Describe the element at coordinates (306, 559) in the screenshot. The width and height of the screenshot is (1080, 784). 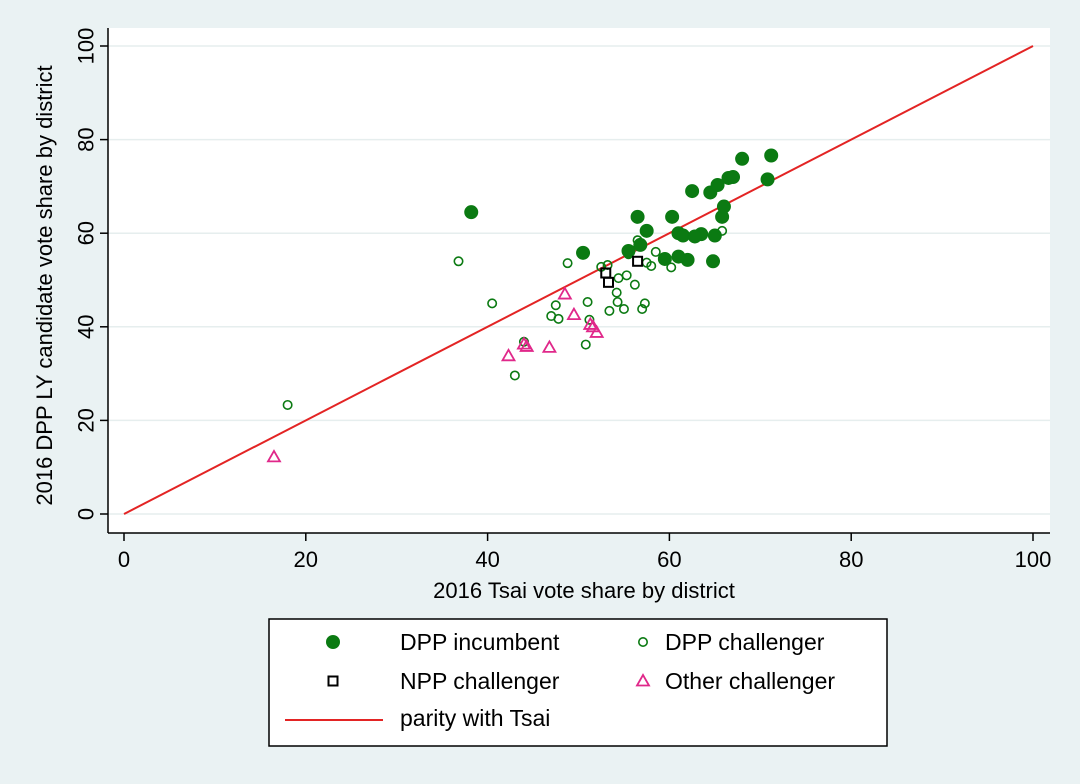
I see `x-tick-label: 20` at that location.